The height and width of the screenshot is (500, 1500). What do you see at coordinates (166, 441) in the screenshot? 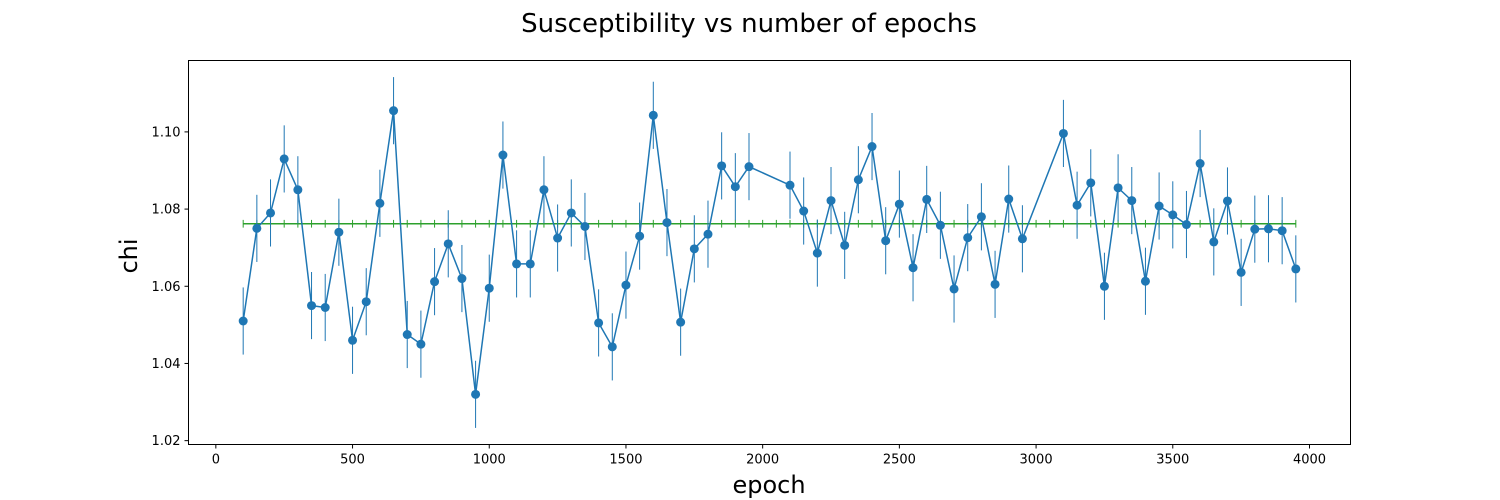
I see `y-tick-label: 1.02` at bounding box center [166, 441].